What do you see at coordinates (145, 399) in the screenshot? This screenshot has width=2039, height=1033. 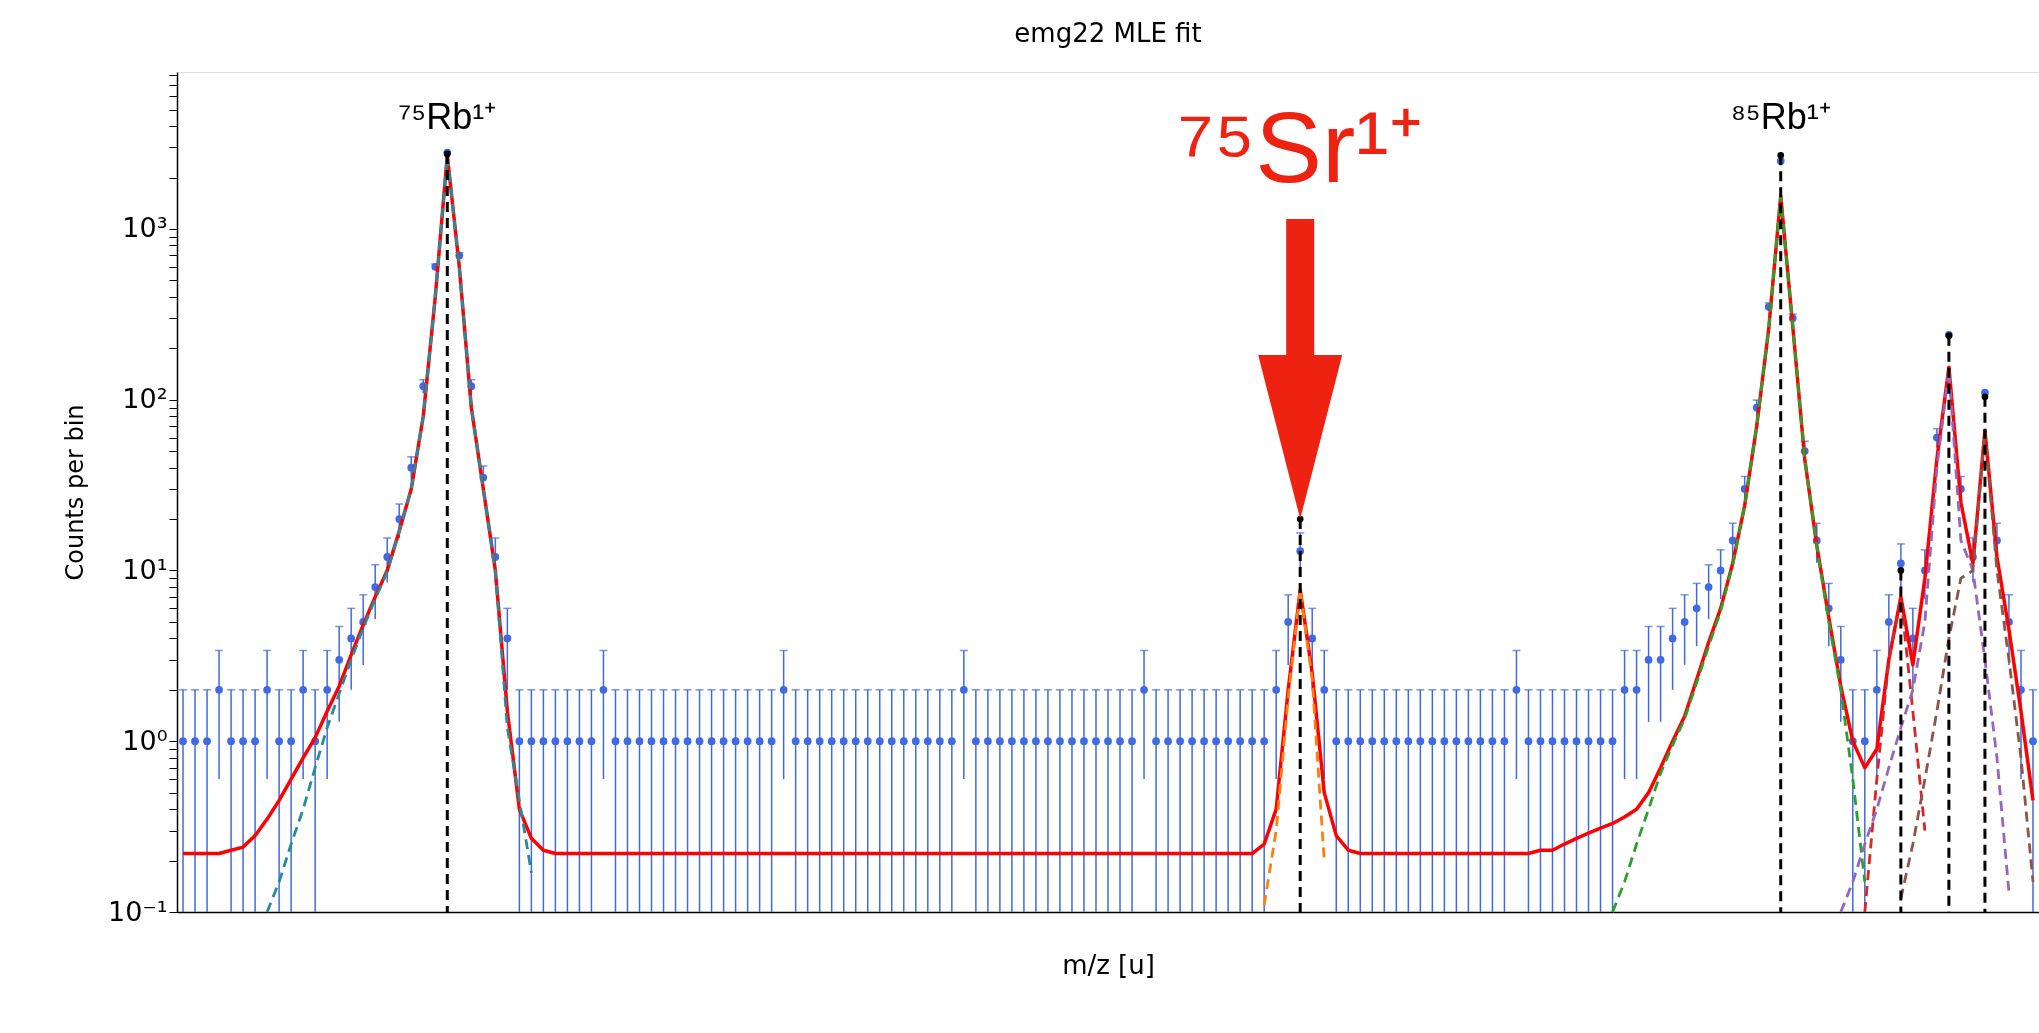 I see `y-tick-label: 10²` at bounding box center [145, 399].